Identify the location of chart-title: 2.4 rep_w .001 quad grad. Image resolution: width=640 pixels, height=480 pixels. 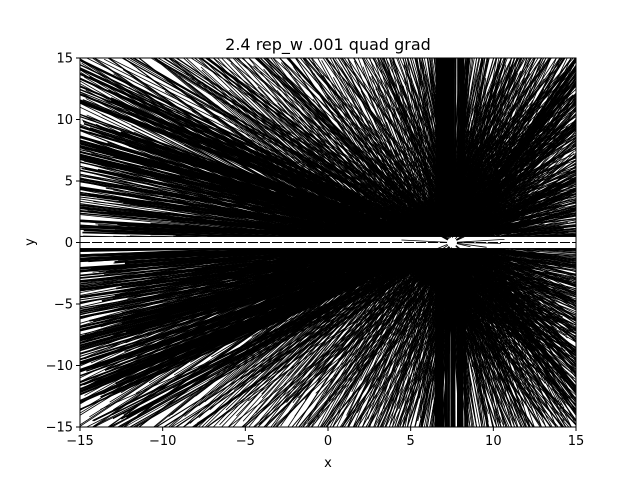
(328, 45).